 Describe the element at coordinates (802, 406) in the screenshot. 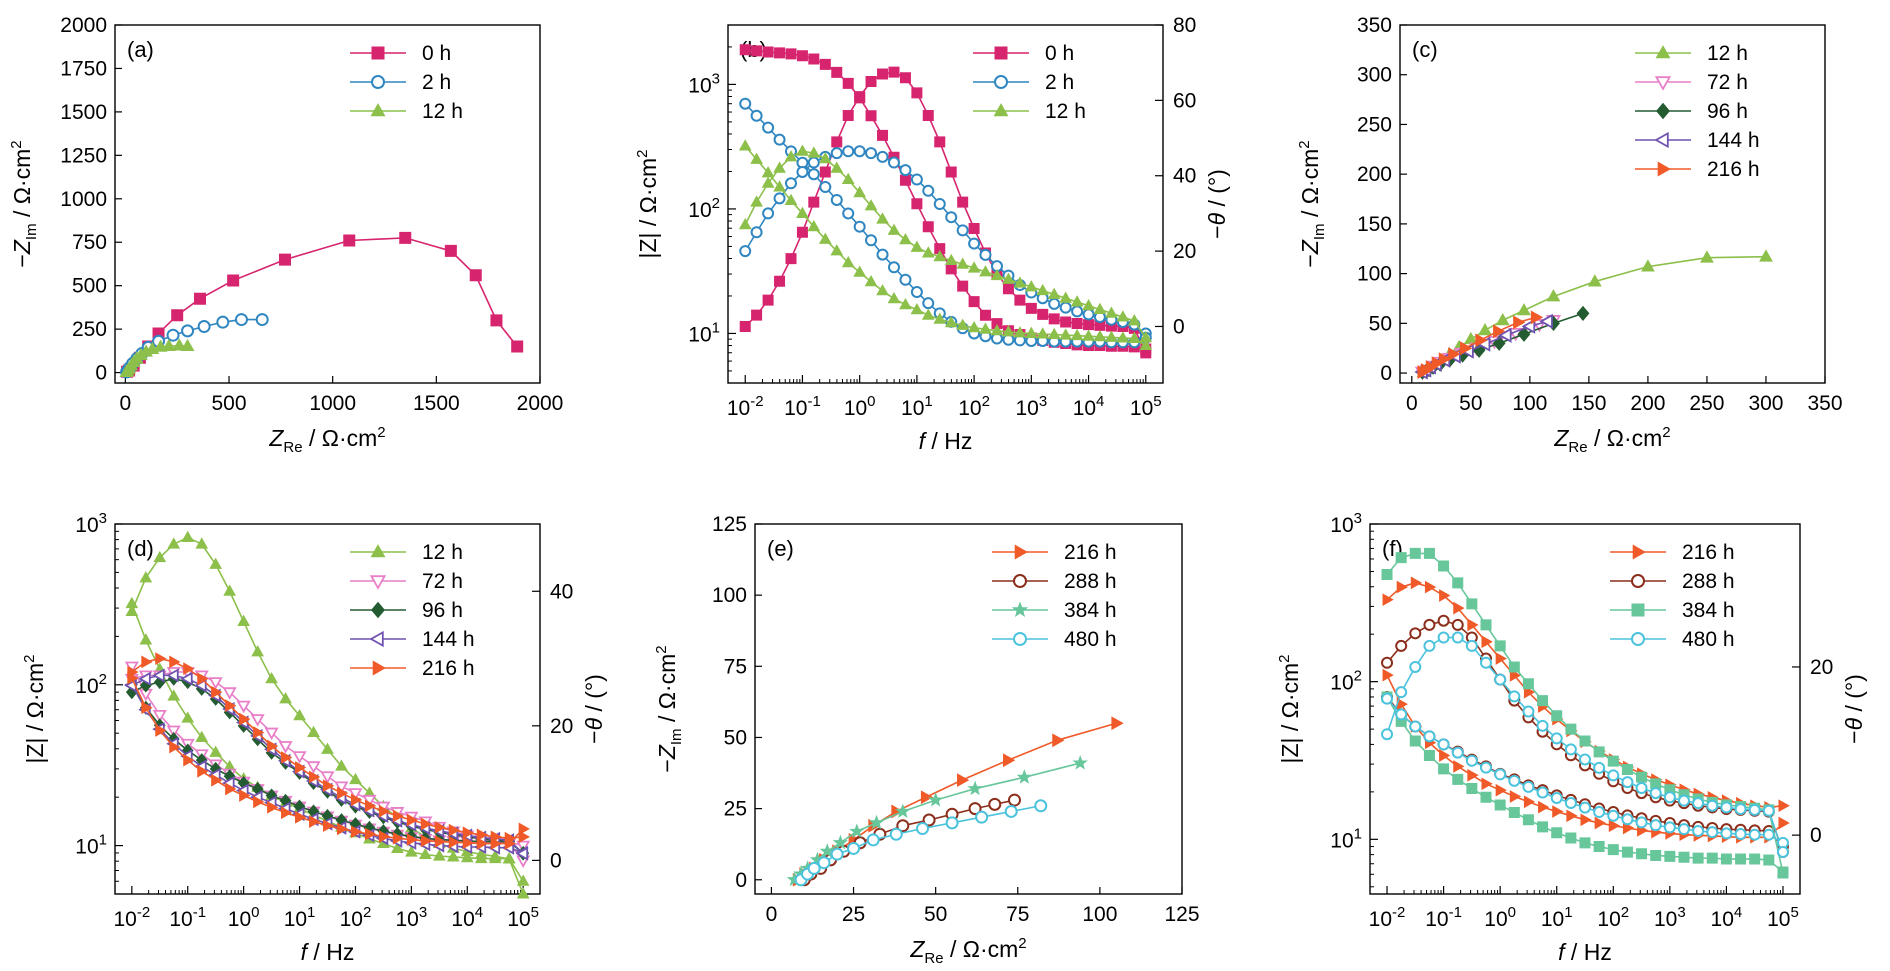

I see `x-tick-label: 10⁻¹` at that location.